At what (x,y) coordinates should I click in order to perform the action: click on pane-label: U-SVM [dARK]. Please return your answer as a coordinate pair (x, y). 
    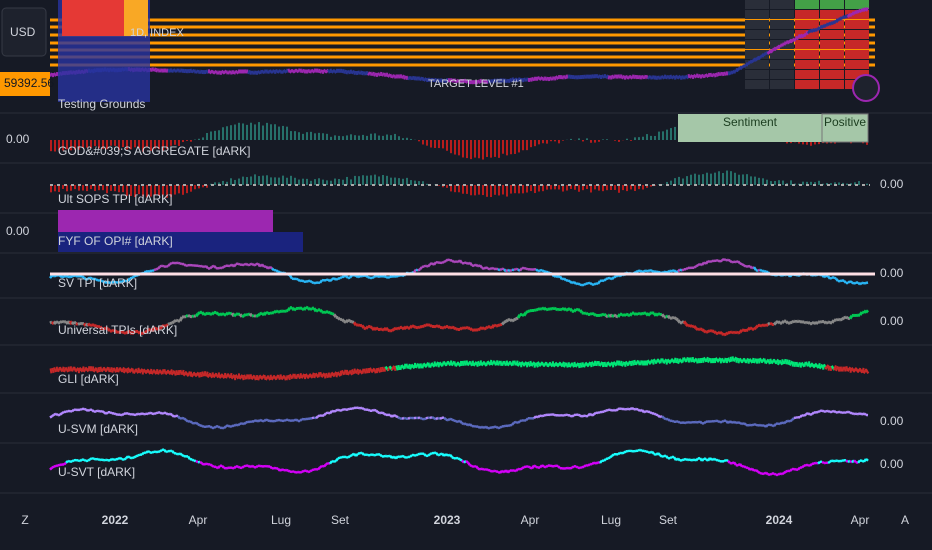
    Looking at the image, I should click on (98, 429).